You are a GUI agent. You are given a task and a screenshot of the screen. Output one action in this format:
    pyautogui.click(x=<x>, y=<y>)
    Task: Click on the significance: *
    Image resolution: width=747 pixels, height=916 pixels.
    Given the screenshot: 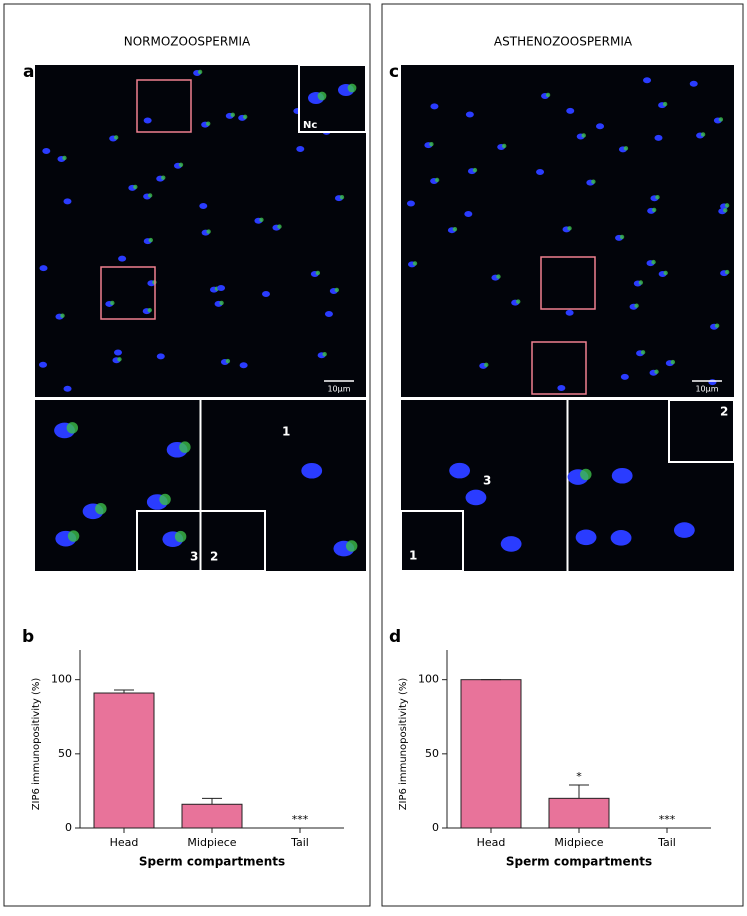 What is the action you would take?
    pyautogui.click(x=579, y=776)
    